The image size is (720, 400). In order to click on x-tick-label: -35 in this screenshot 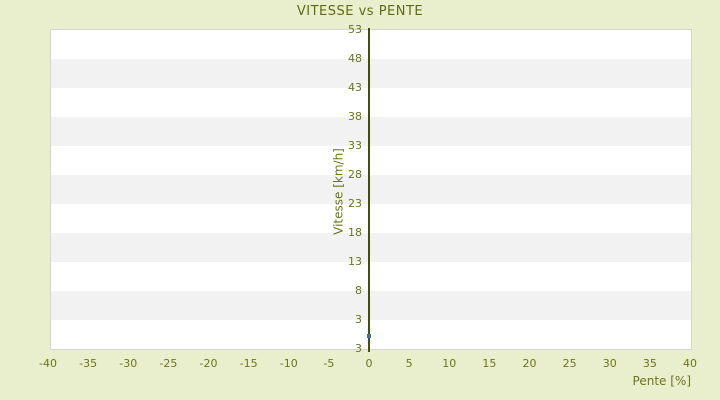, I will do `click(88, 363)`.